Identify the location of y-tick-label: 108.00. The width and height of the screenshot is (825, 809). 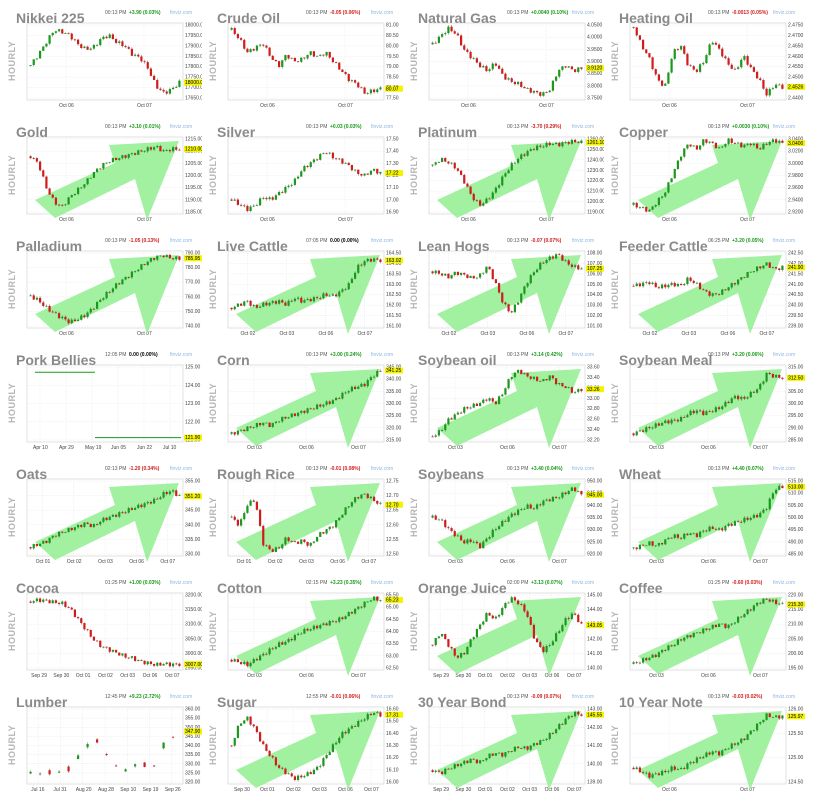
(595, 254).